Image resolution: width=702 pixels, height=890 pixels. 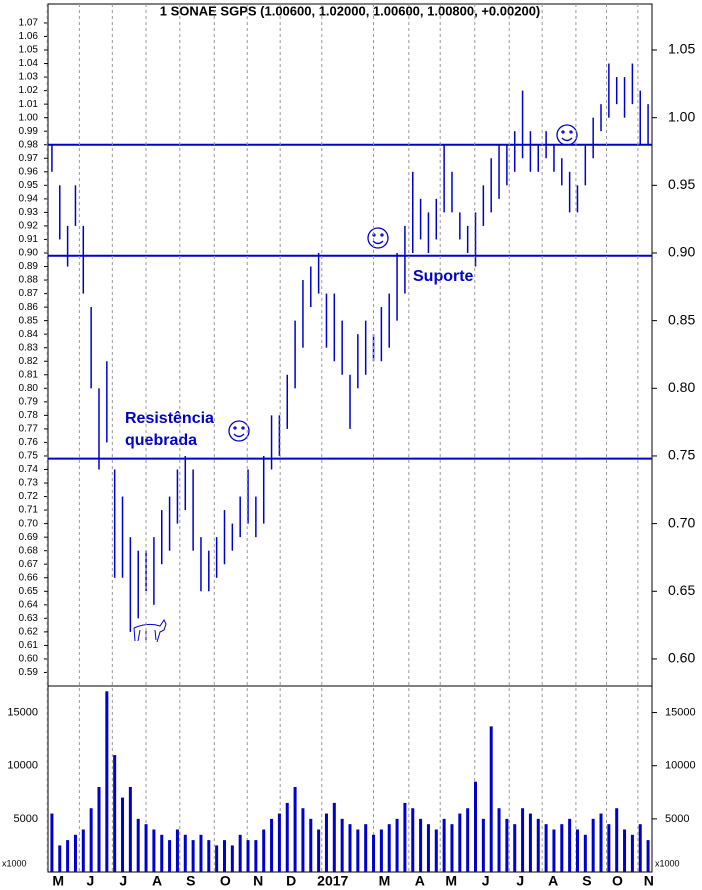 What do you see at coordinates (22, 766) in the screenshot?
I see `y-tick-label: 10000` at bounding box center [22, 766].